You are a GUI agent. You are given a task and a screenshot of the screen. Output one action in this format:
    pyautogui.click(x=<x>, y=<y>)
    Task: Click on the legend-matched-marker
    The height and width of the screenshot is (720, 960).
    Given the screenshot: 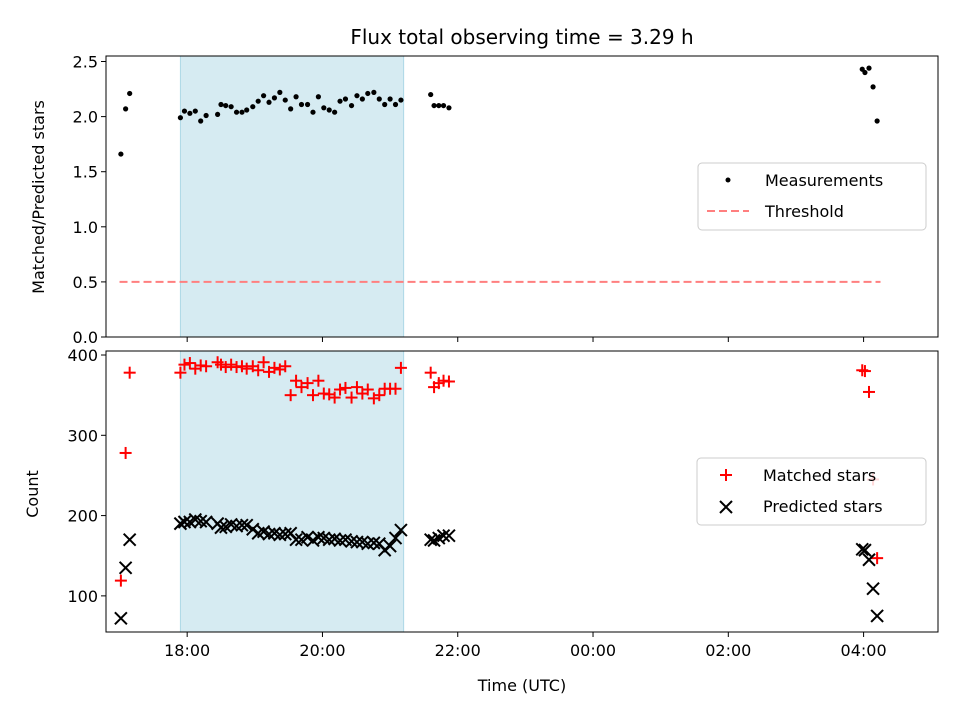 What is the action you would take?
    pyautogui.click(x=726, y=475)
    